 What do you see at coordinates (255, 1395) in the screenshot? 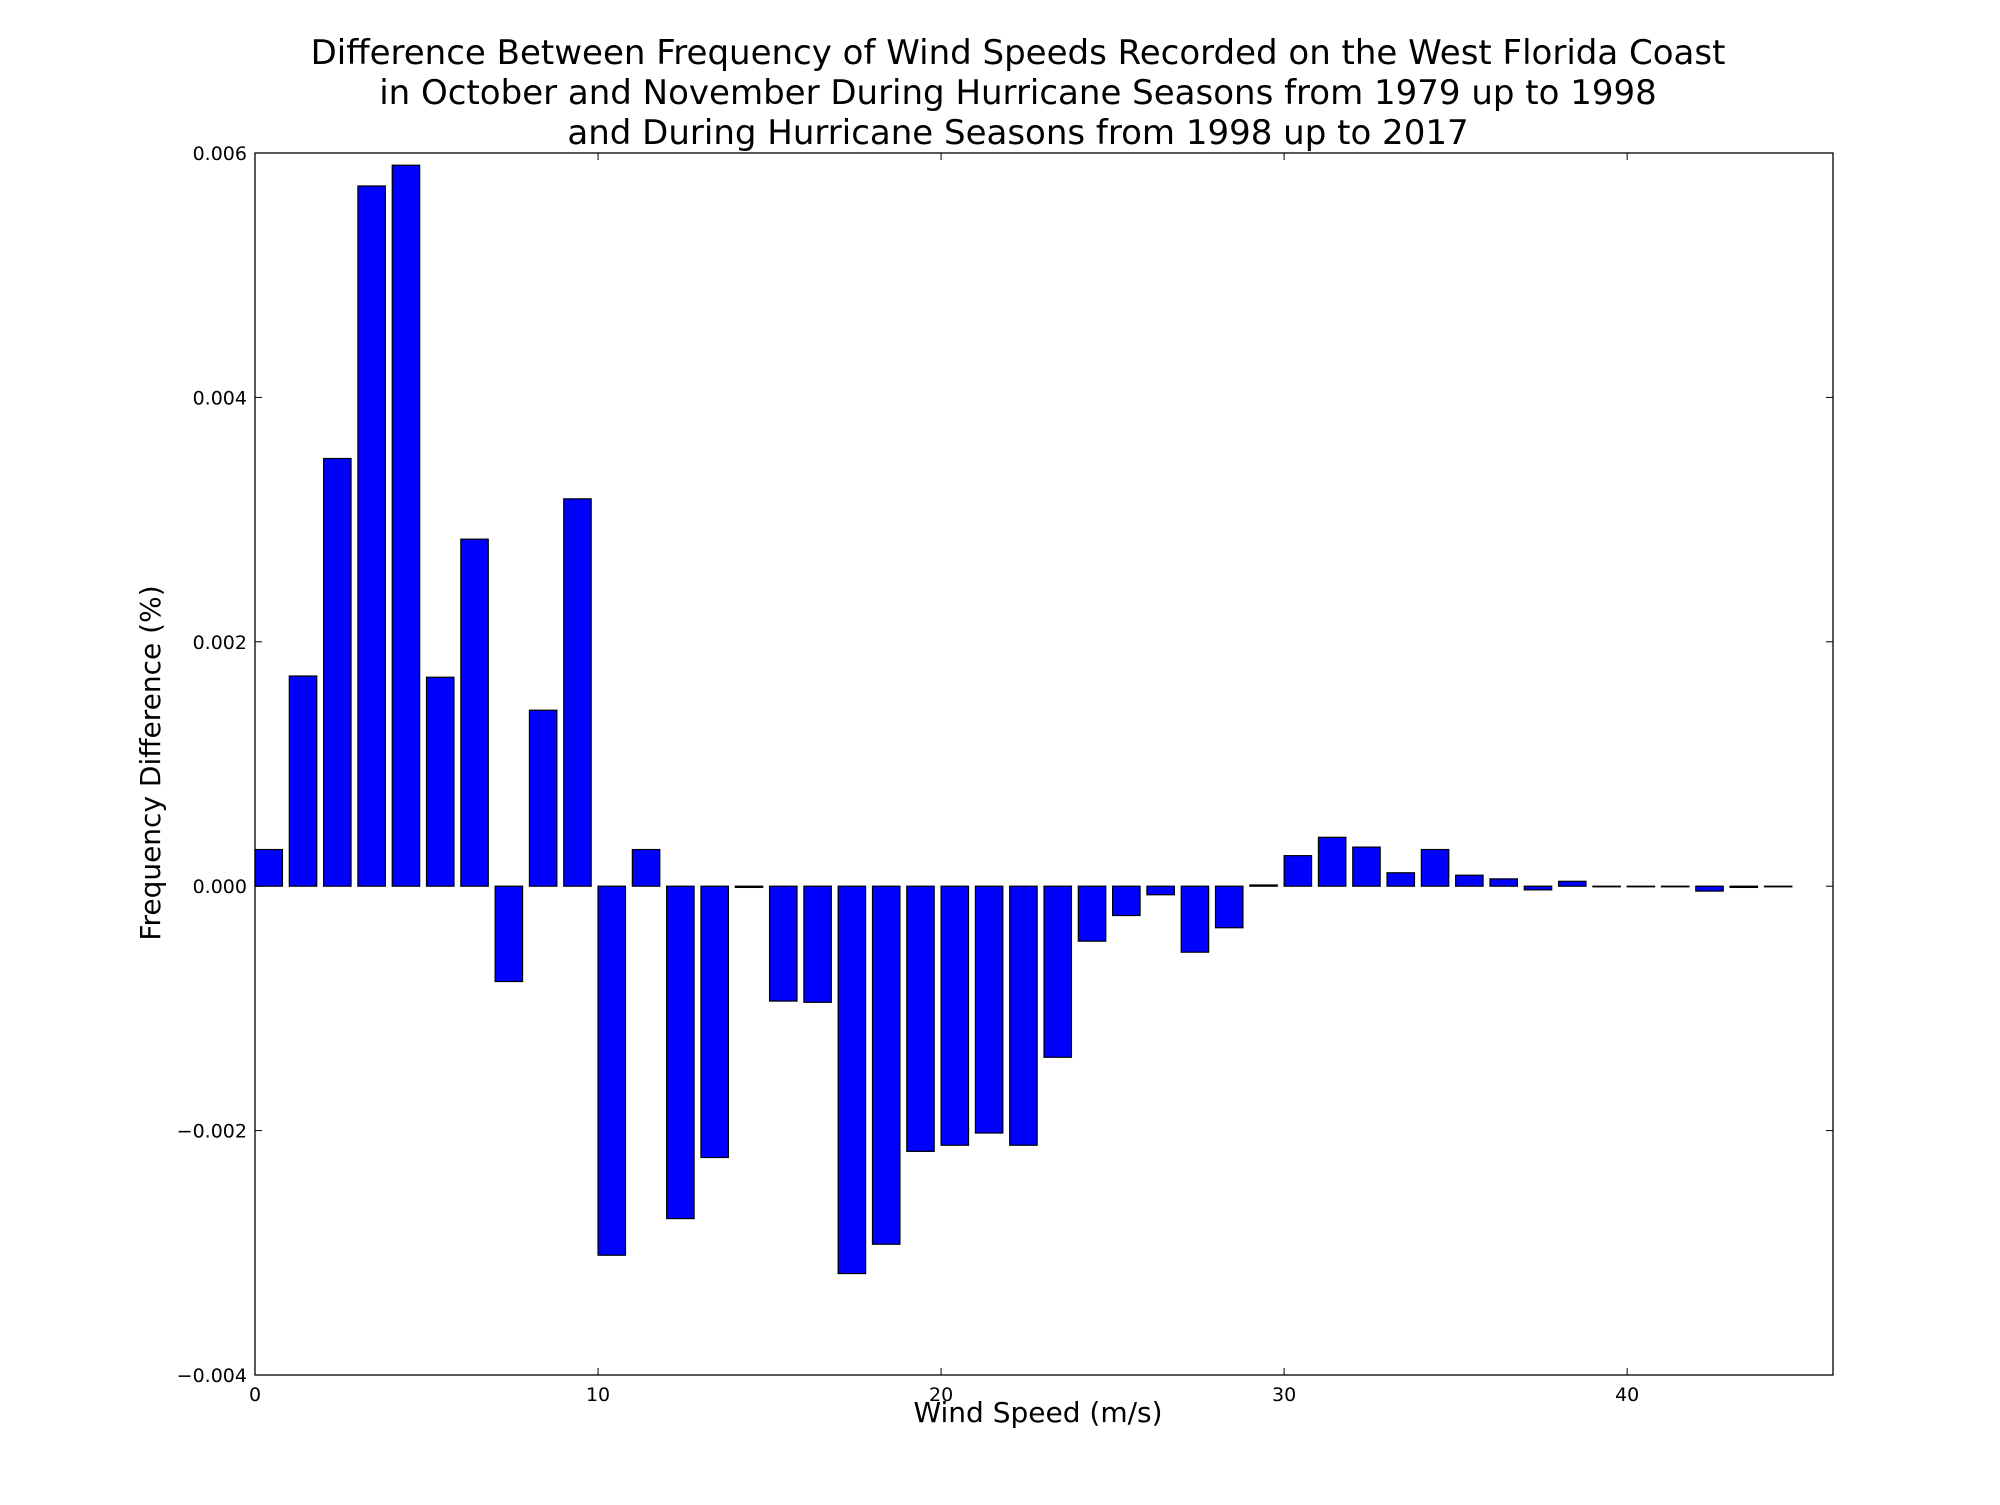
I see `x-tick-label-0: 0` at bounding box center [255, 1395].